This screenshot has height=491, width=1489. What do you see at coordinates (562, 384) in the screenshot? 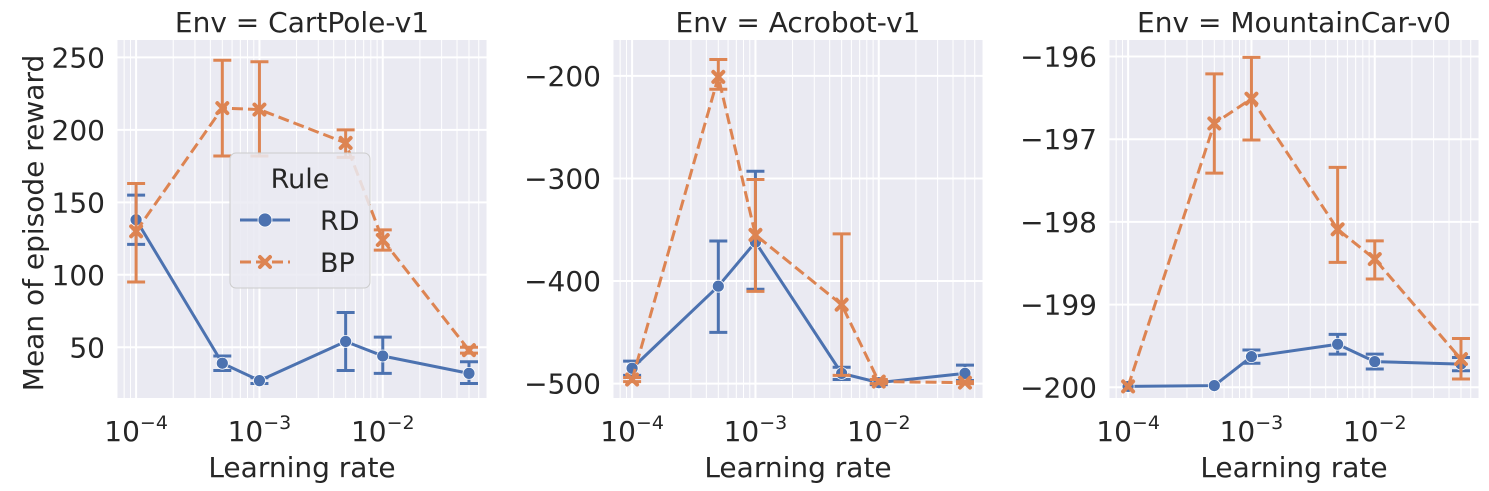
I see `y-tick-label: −500` at bounding box center [562, 384].